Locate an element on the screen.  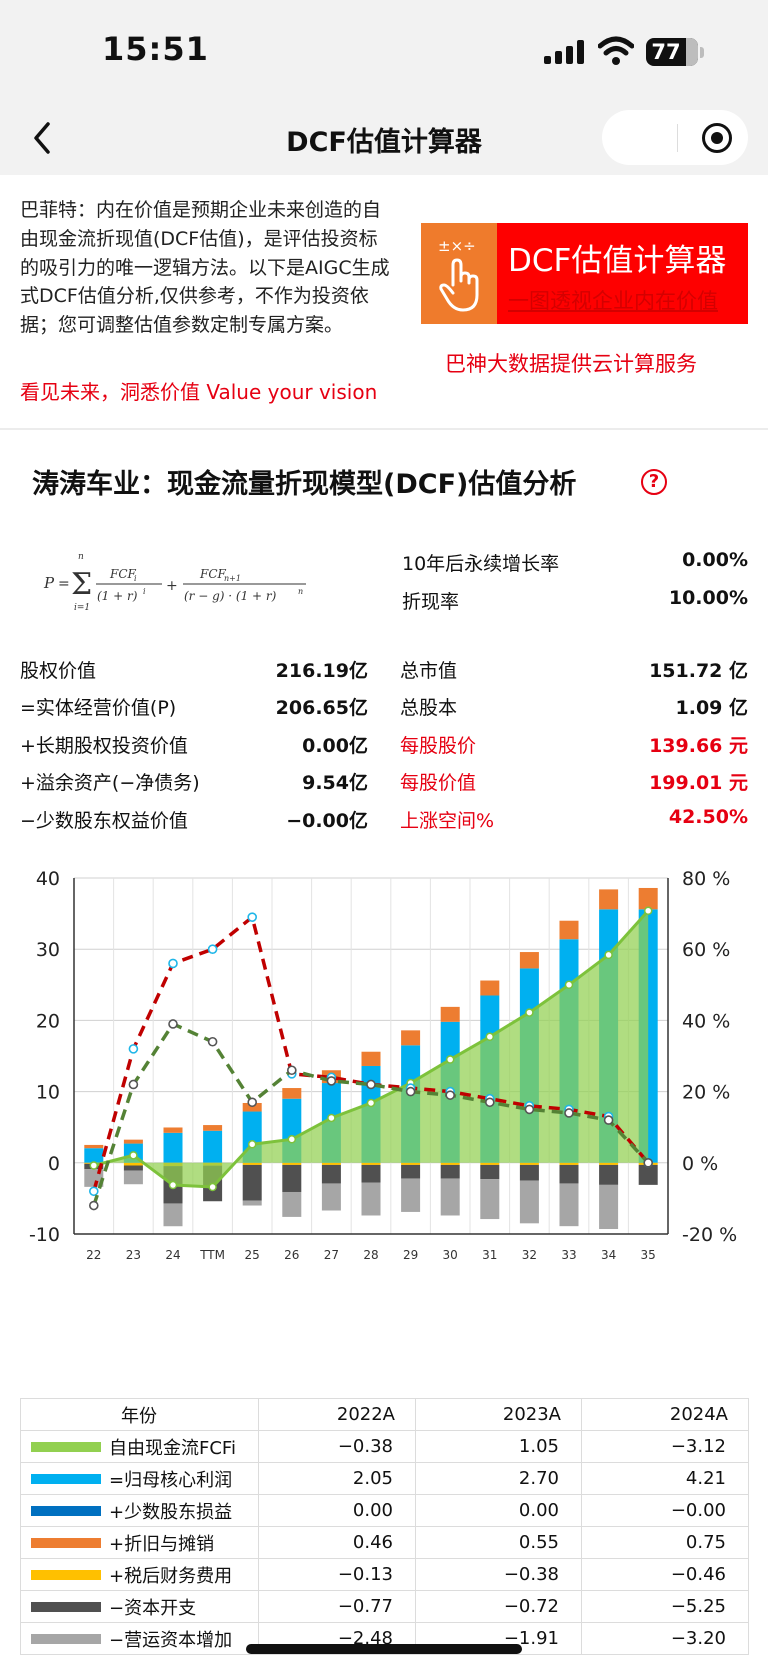
table-row-label: =归母核心利润 is located at coordinates (171, 1480).